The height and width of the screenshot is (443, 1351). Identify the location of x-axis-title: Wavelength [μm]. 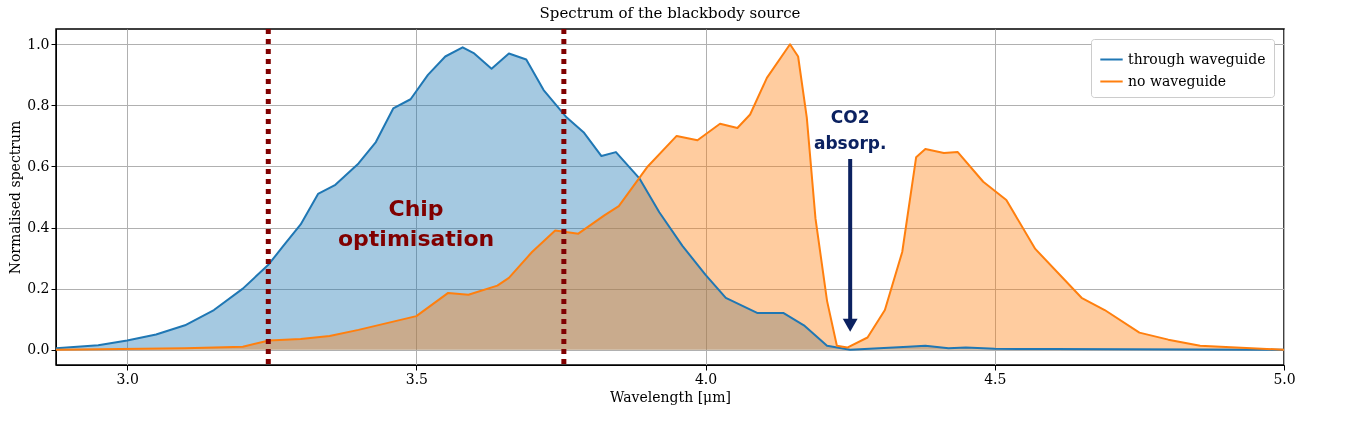
(670, 396).